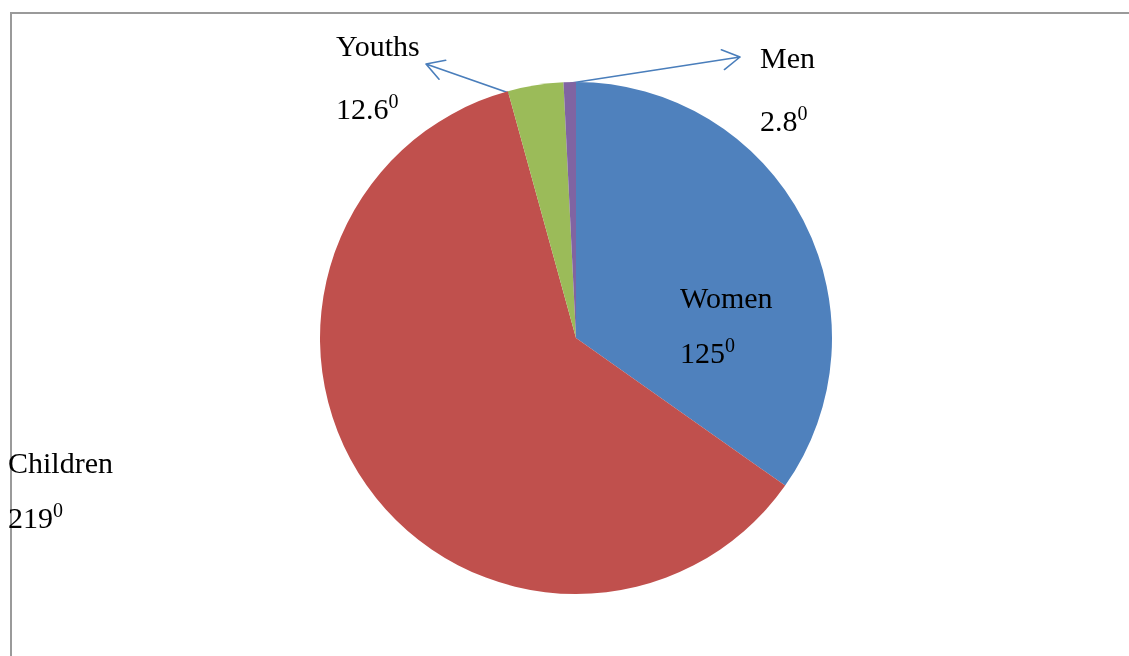 This screenshot has width=1129, height=656. I want to click on slice-label: Women, so click(726, 297).